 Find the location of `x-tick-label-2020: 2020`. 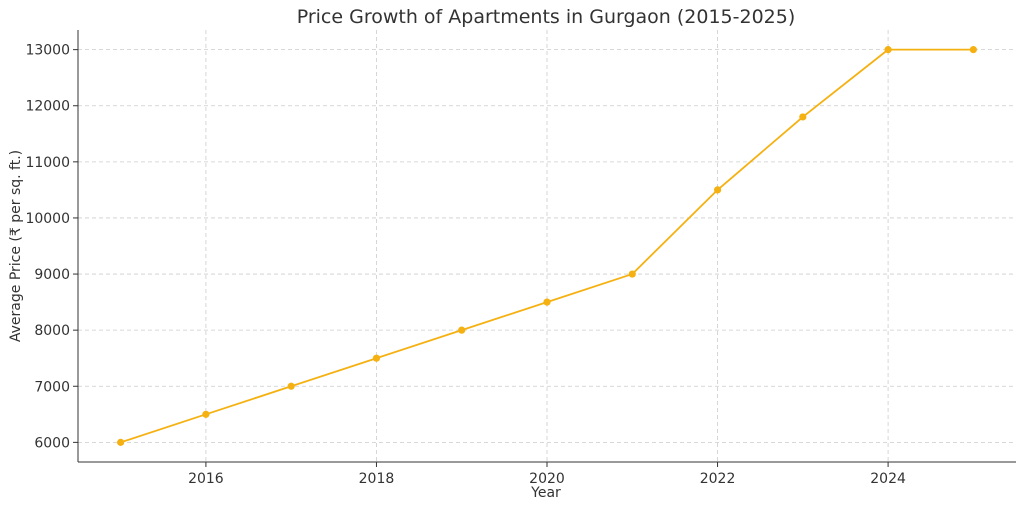

x-tick-label-2020: 2020 is located at coordinates (547, 479).